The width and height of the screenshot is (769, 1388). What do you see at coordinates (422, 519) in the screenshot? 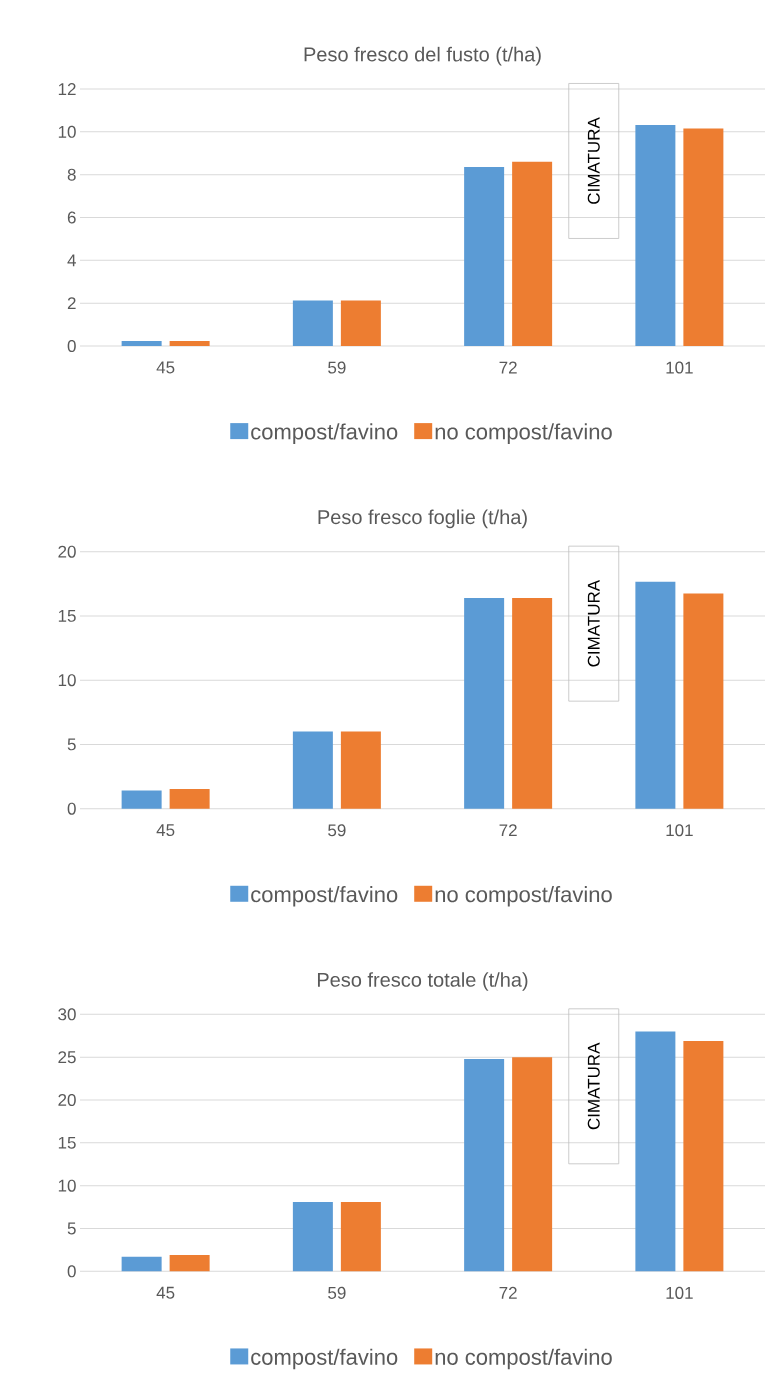
I see `chart-title: Peso fresco foglie (t/ha)` at bounding box center [422, 519].